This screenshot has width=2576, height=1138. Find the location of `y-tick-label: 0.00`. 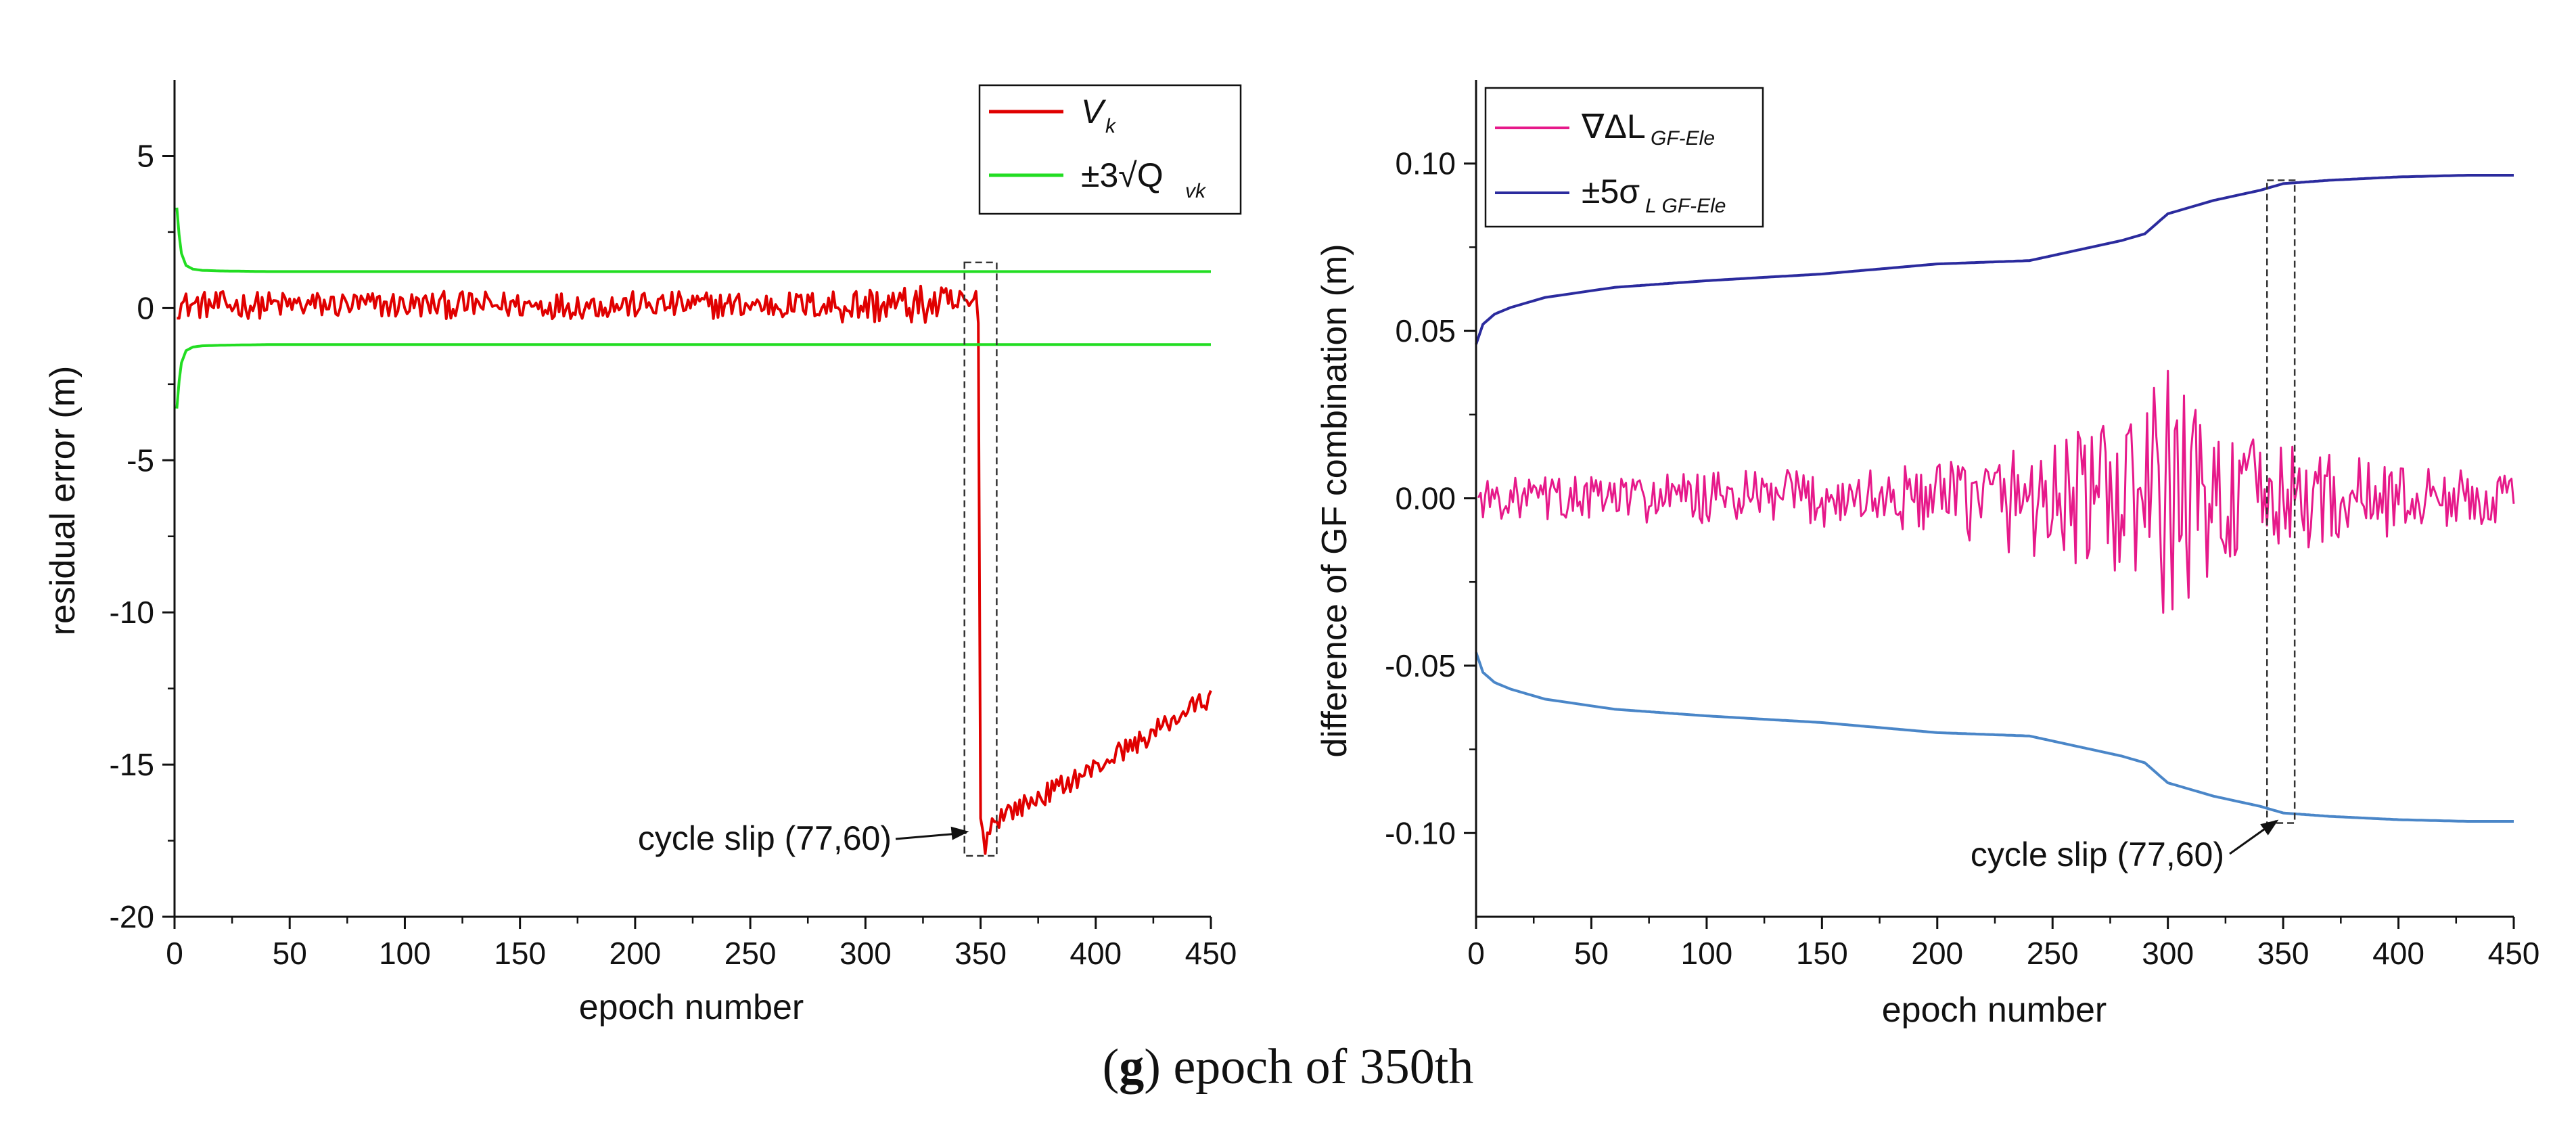

y-tick-label: 0.00 is located at coordinates (1425, 499).